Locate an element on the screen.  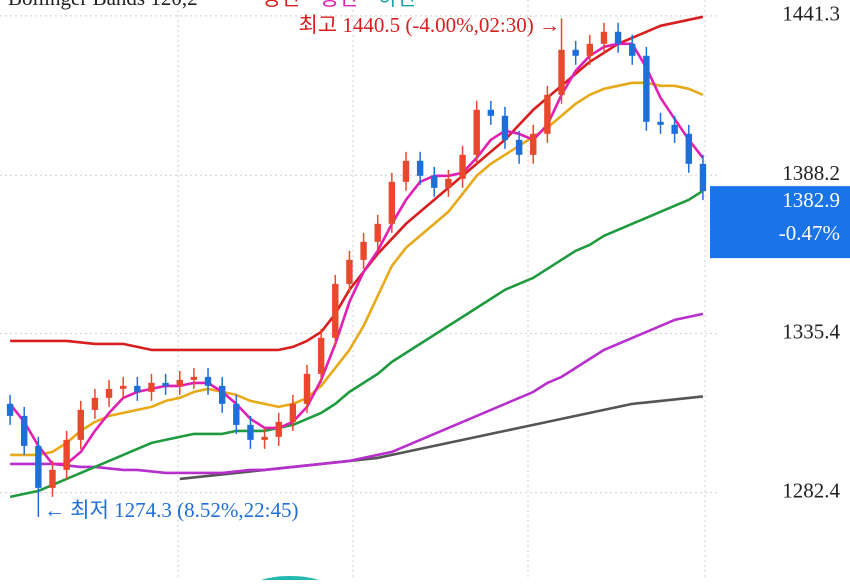
indicator-line is located at coordinates (441, 438).